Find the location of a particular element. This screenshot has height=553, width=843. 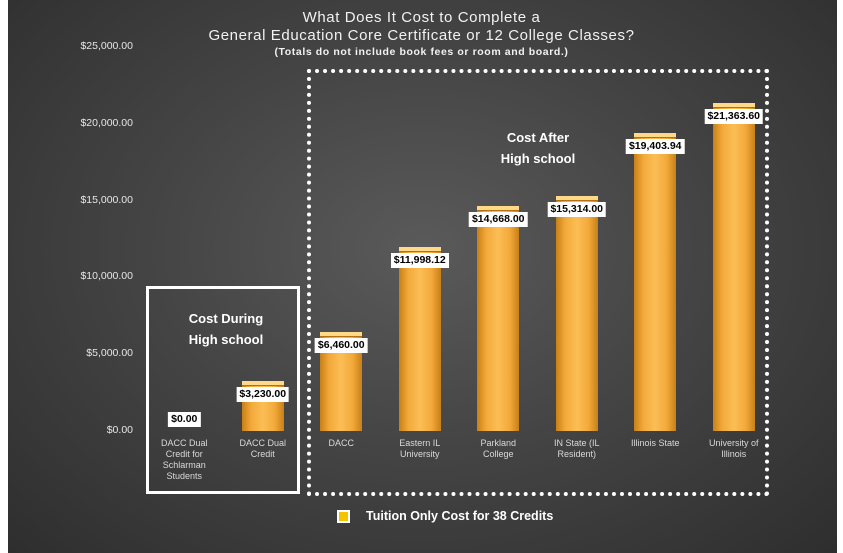

data-label: $15,314.00 is located at coordinates (577, 209).